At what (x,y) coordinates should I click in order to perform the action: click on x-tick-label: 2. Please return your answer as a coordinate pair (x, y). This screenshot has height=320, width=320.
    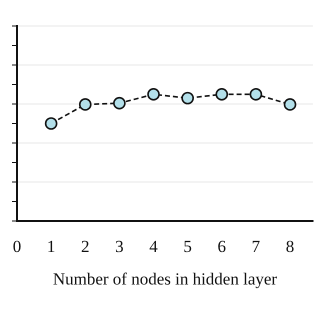
    Looking at the image, I should click on (85, 246).